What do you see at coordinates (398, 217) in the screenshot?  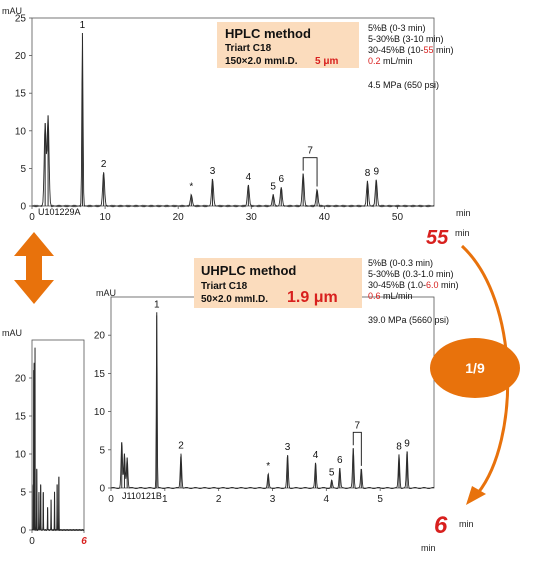 I see `hplc-x-tick-label: 50` at bounding box center [398, 217].